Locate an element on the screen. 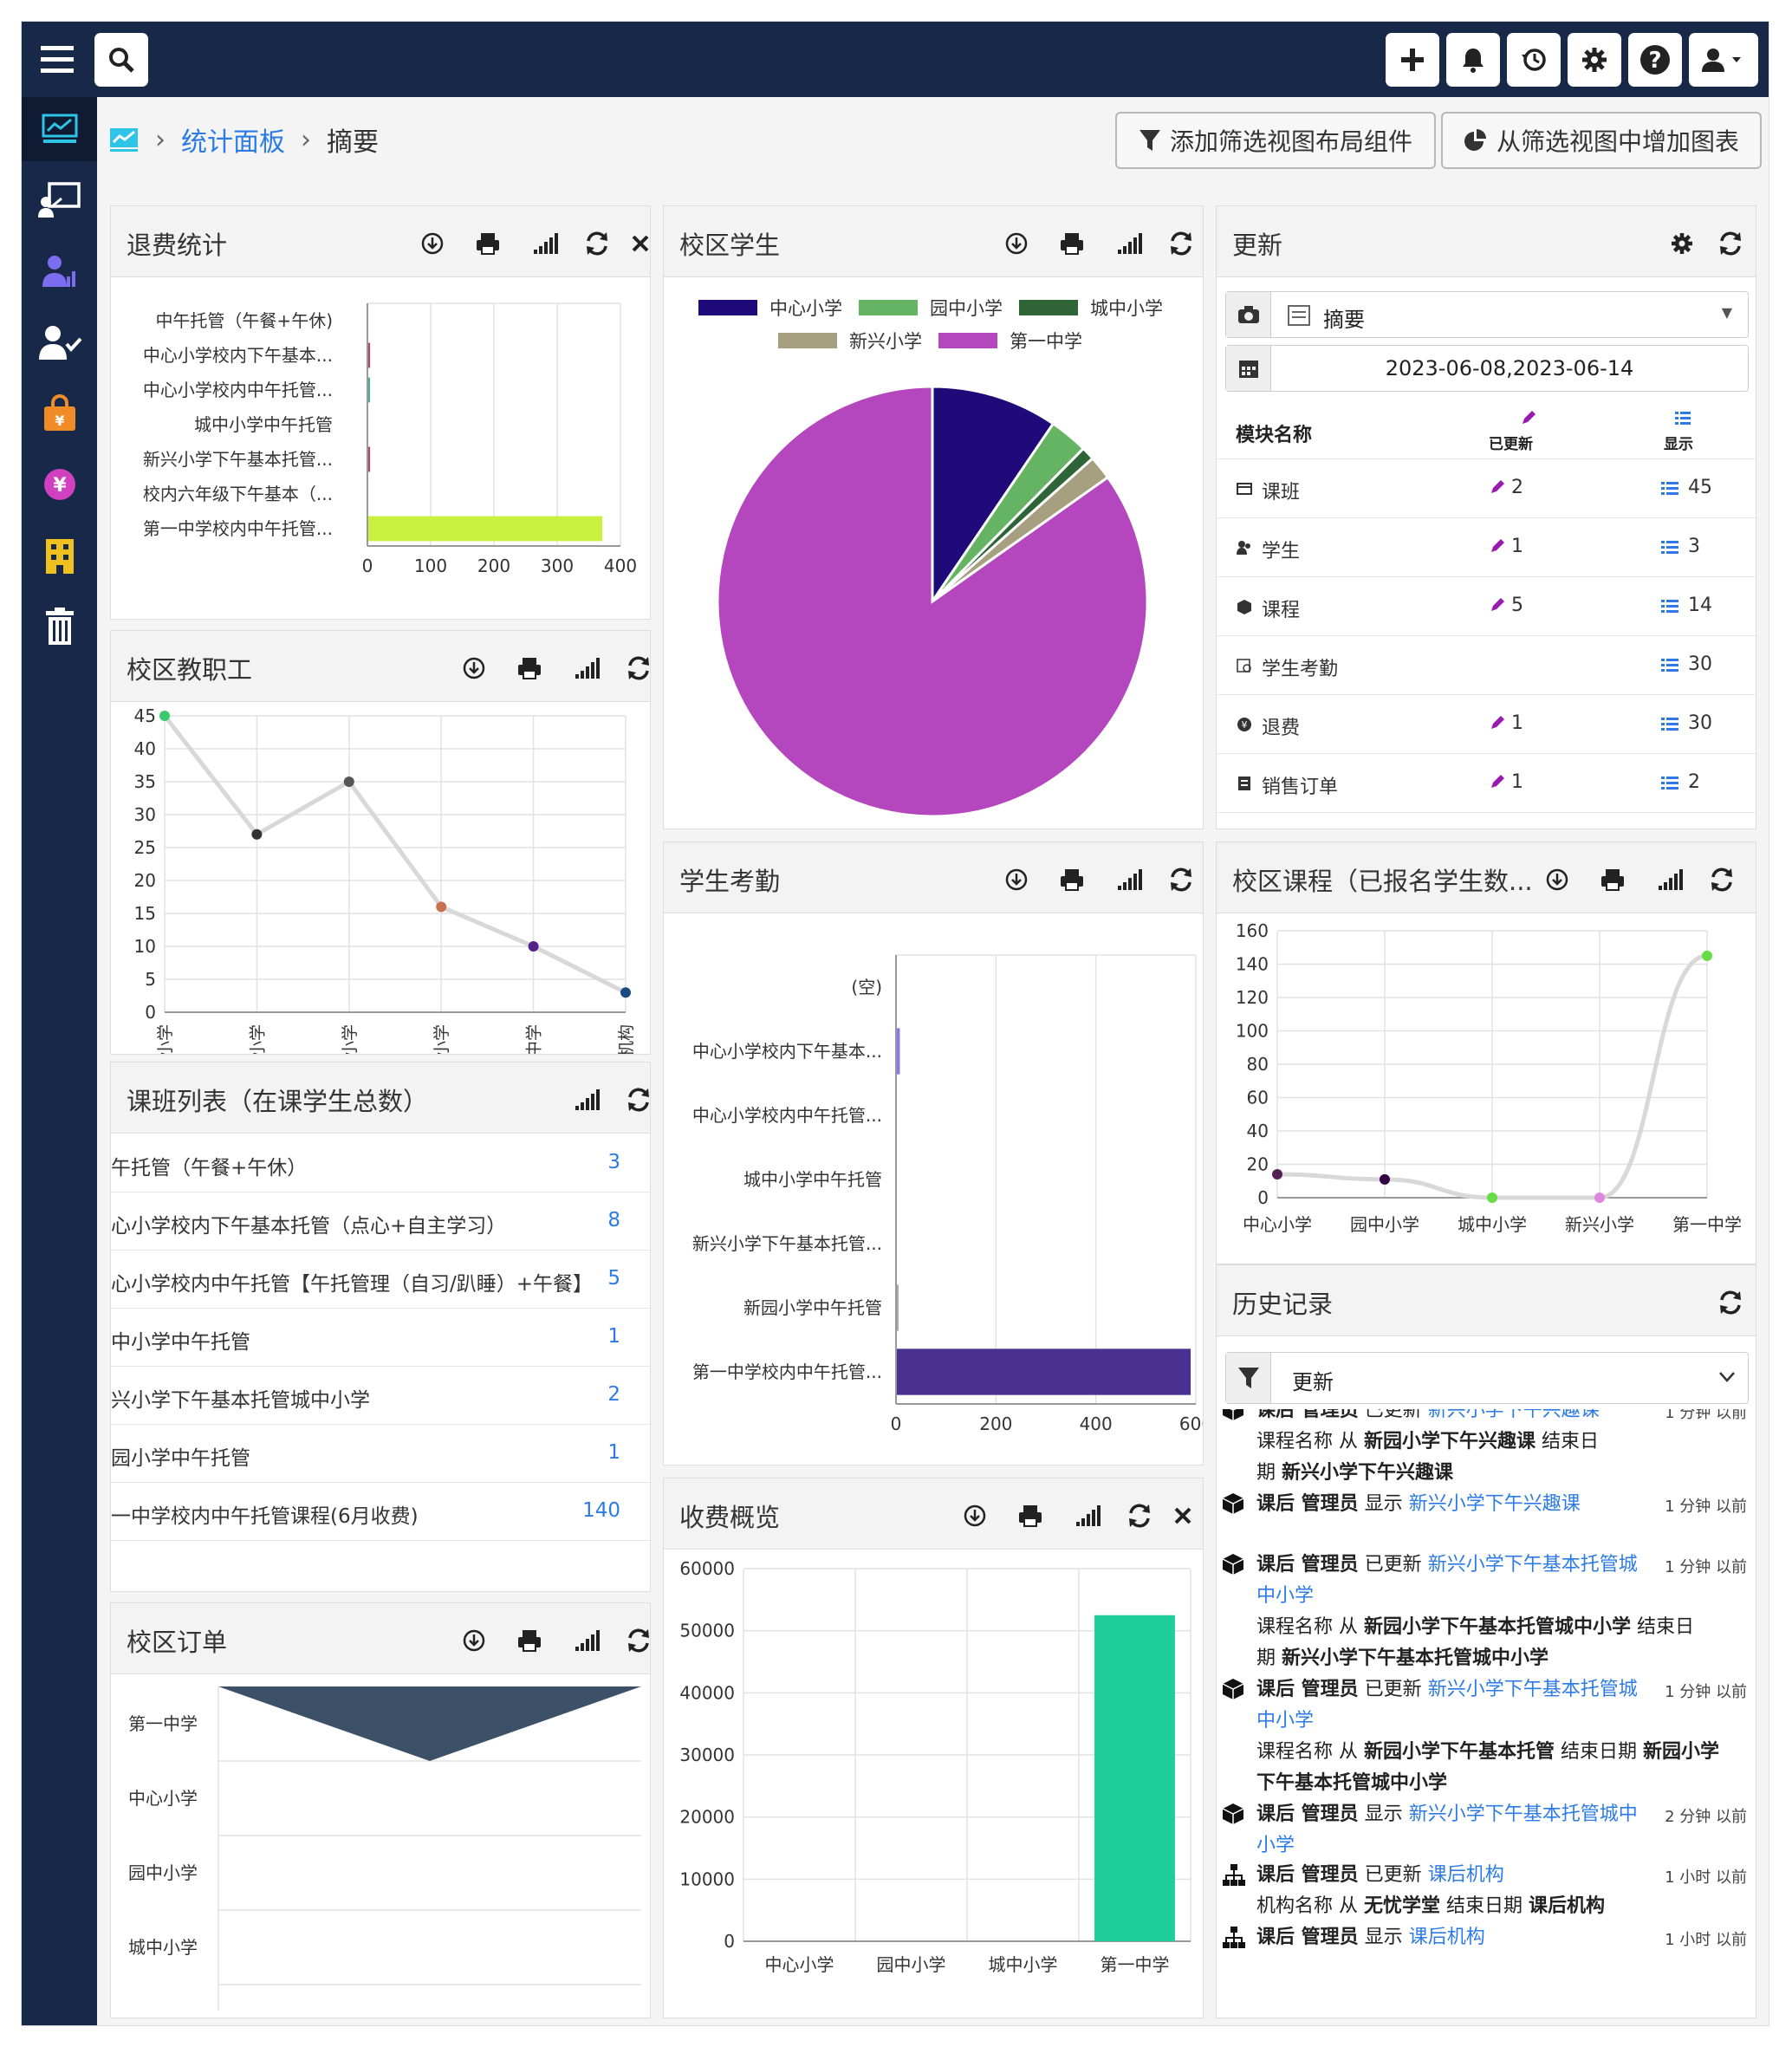 The image size is (1792, 2047). updated-count: 5 is located at coordinates (1517, 605).